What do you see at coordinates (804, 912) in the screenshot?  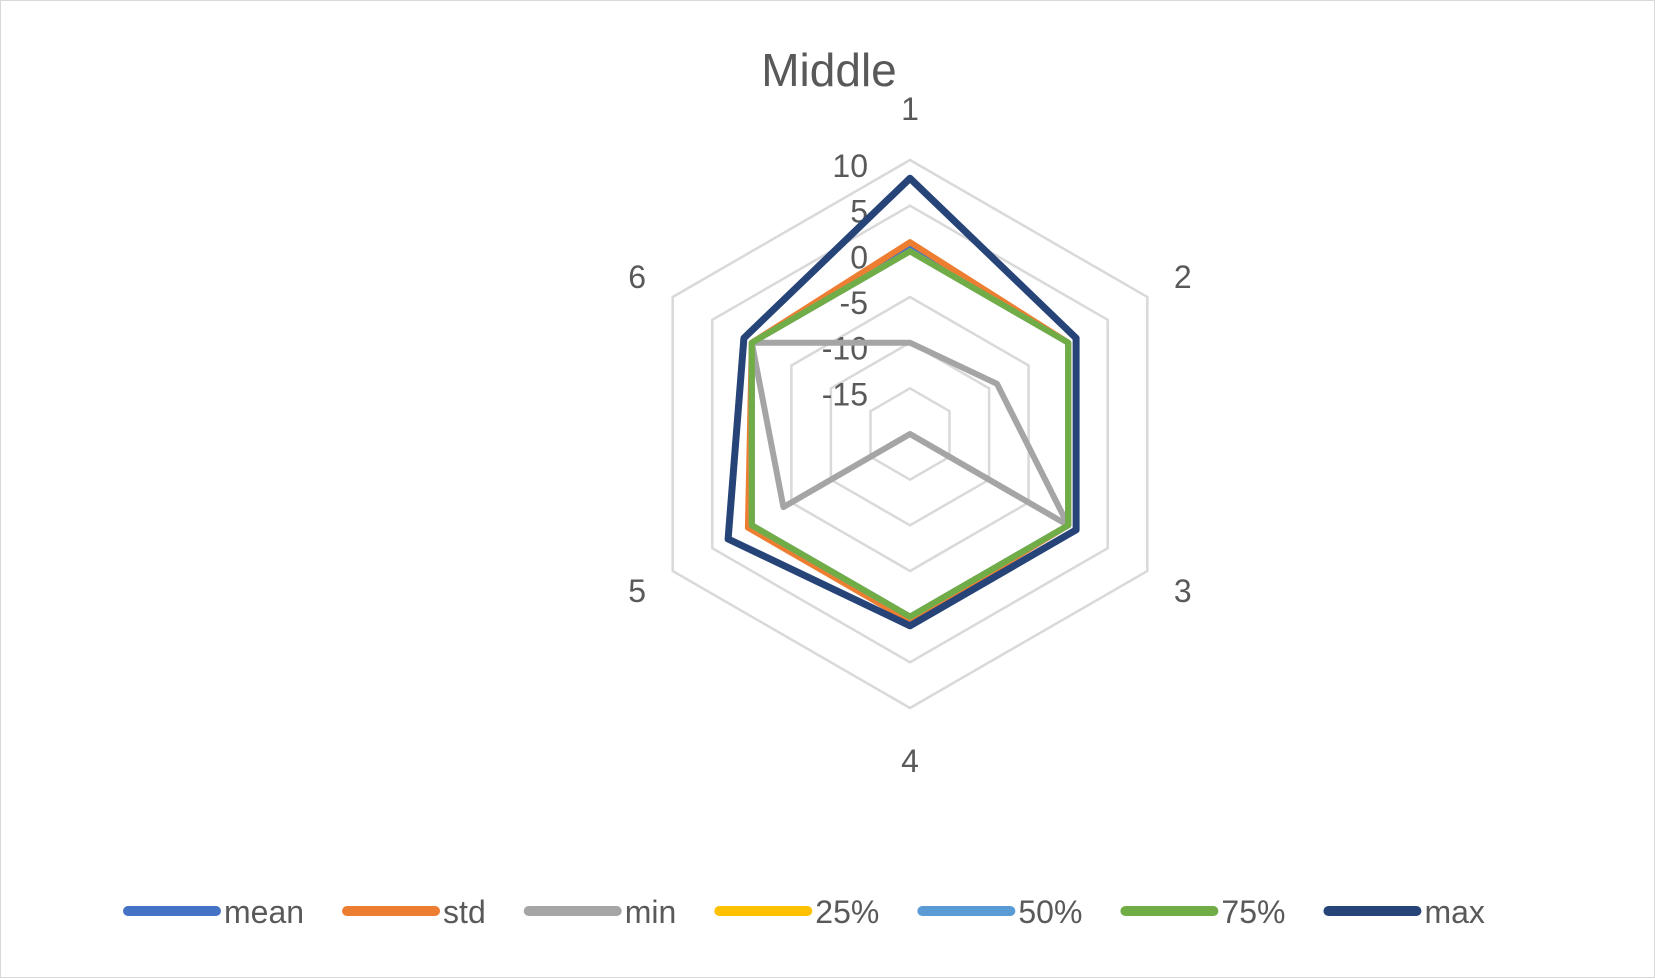 I see `legend: mean std min 25% 50% 75% max` at bounding box center [804, 912].